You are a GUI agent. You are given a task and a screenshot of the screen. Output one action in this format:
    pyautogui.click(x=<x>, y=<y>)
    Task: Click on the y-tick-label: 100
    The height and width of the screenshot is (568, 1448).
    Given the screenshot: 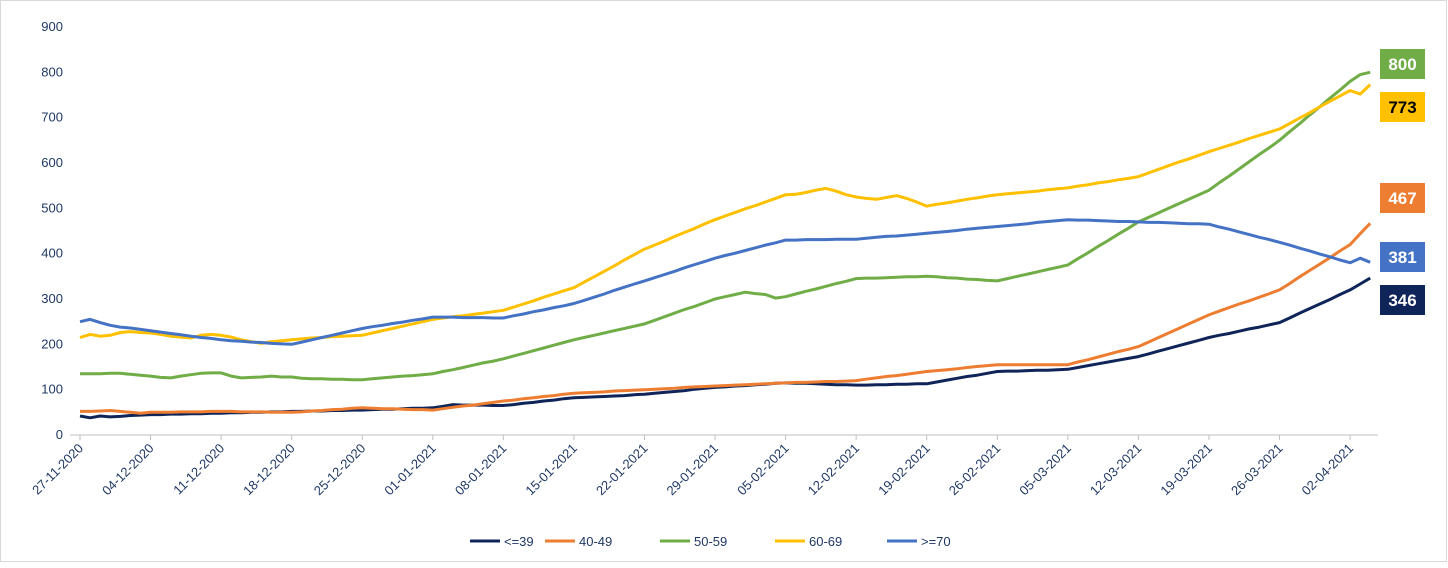 What is the action you would take?
    pyautogui.click(x=52, y=389)
    